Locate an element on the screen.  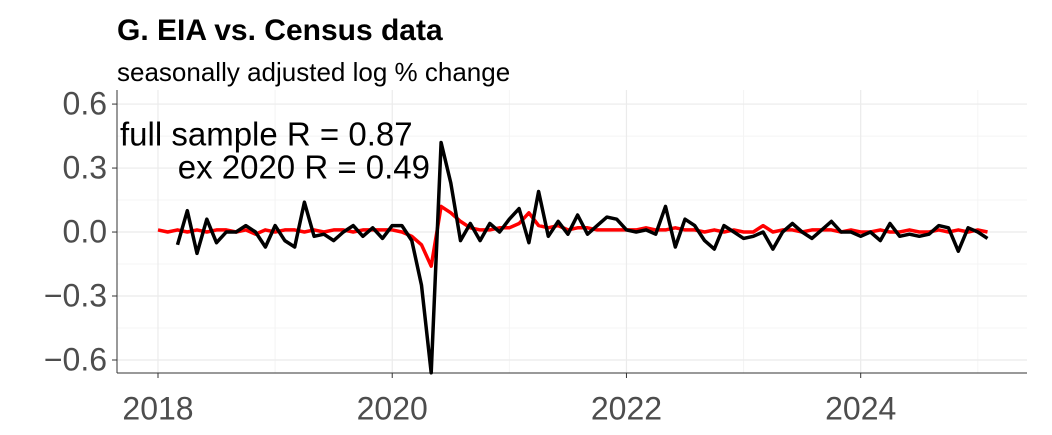
x-tick-label: 2018 is located at coordinates (157, 408).